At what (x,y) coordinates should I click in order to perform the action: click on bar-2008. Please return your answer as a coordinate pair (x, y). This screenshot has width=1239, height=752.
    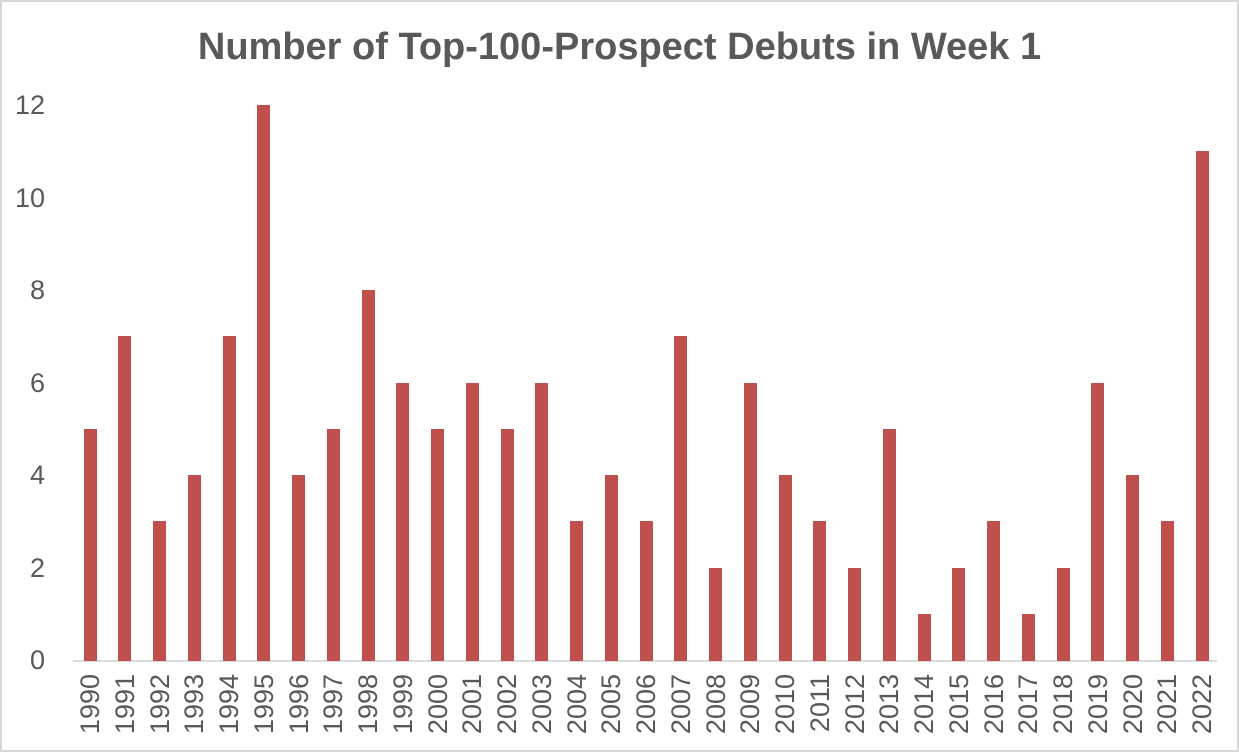
    Looking at the image, I should click on (715, 614).